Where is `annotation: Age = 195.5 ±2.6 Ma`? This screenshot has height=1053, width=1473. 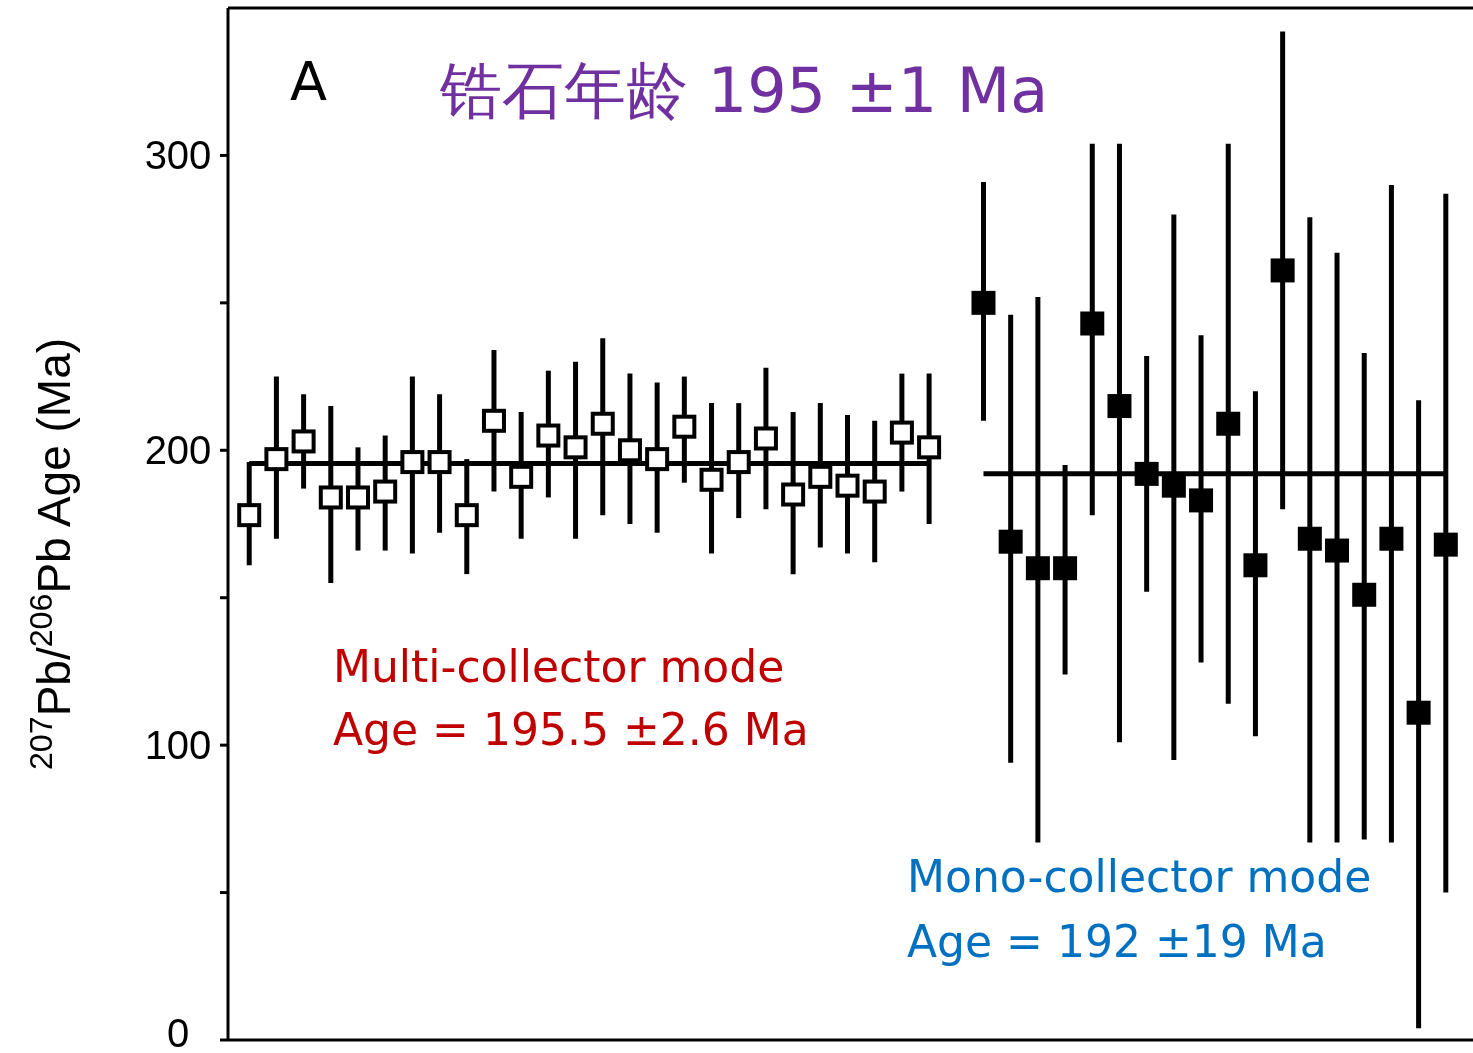 annotation: Age = 195.5 ±2.6 Ma is located at coordinates (571, 729).